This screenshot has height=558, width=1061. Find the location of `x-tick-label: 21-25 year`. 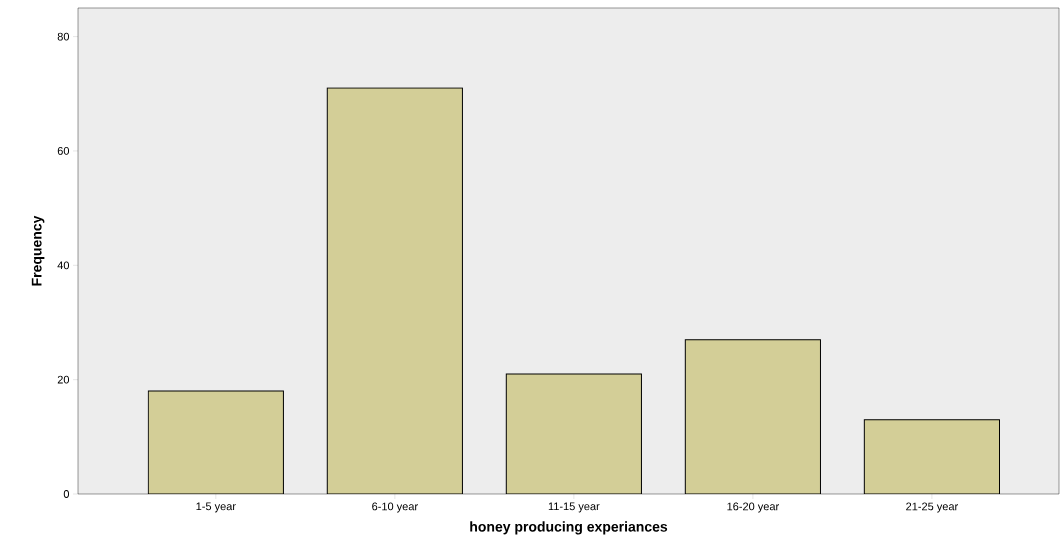

x-tick-label: 21-25 year is located at coordinates (932, 507).